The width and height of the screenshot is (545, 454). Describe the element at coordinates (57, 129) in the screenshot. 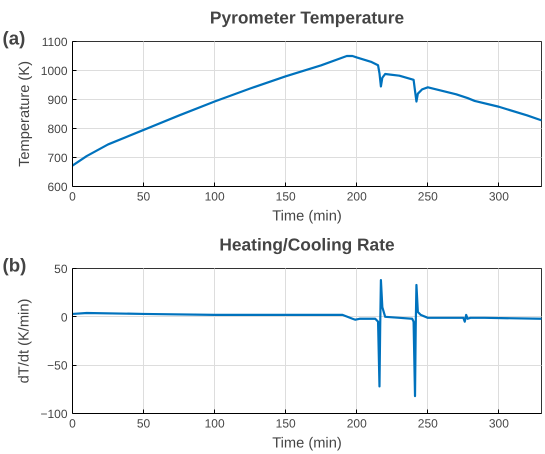

I see `y-tick-label: 800` at that location.